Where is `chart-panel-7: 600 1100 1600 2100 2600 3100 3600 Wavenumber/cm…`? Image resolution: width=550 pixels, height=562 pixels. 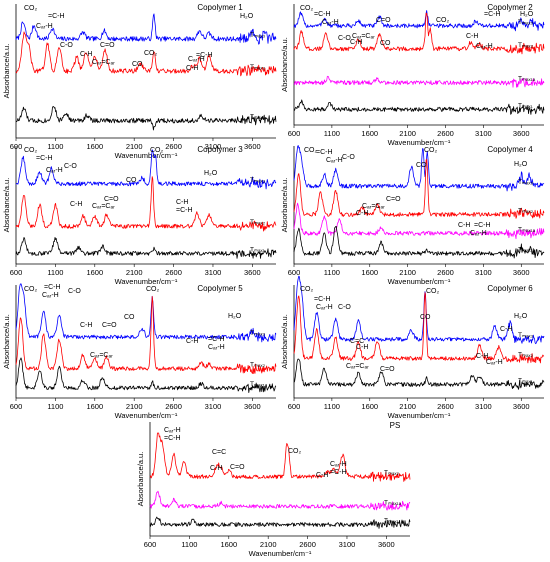
chart-panel-7: 600 1100 1600 2100 2600 3100 3600 Wavenumber/cm… is located at coordinates (273, 489).